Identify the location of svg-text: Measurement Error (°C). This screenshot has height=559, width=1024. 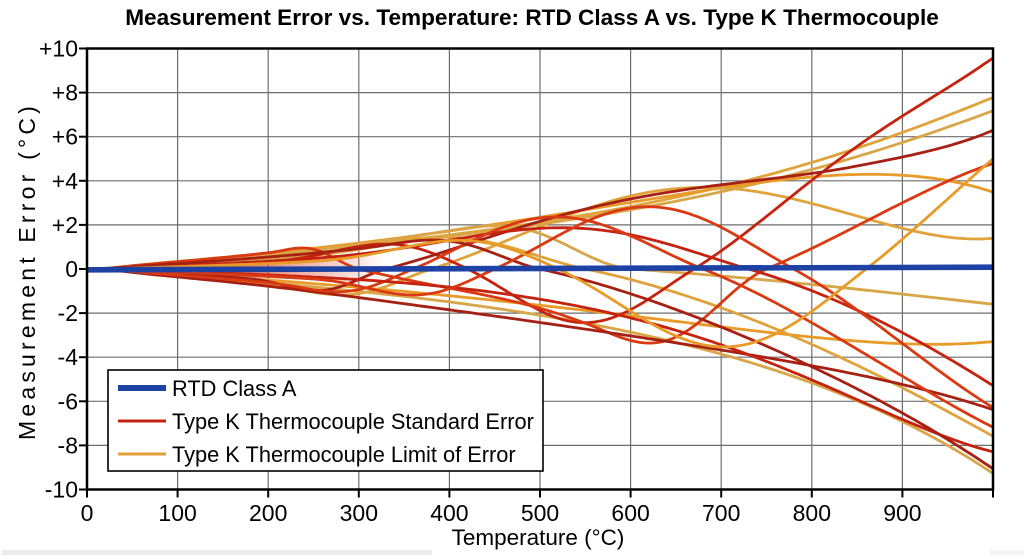
(27, 271).